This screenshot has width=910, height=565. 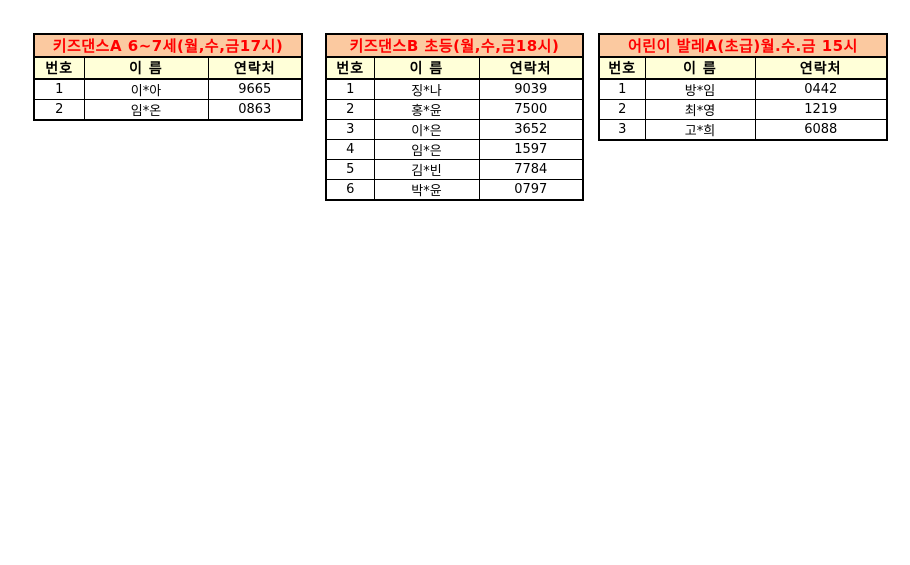 I want to click on table-title: 어린이 발레A(초급)월.수.금 15시, so click(x=743, y=45).